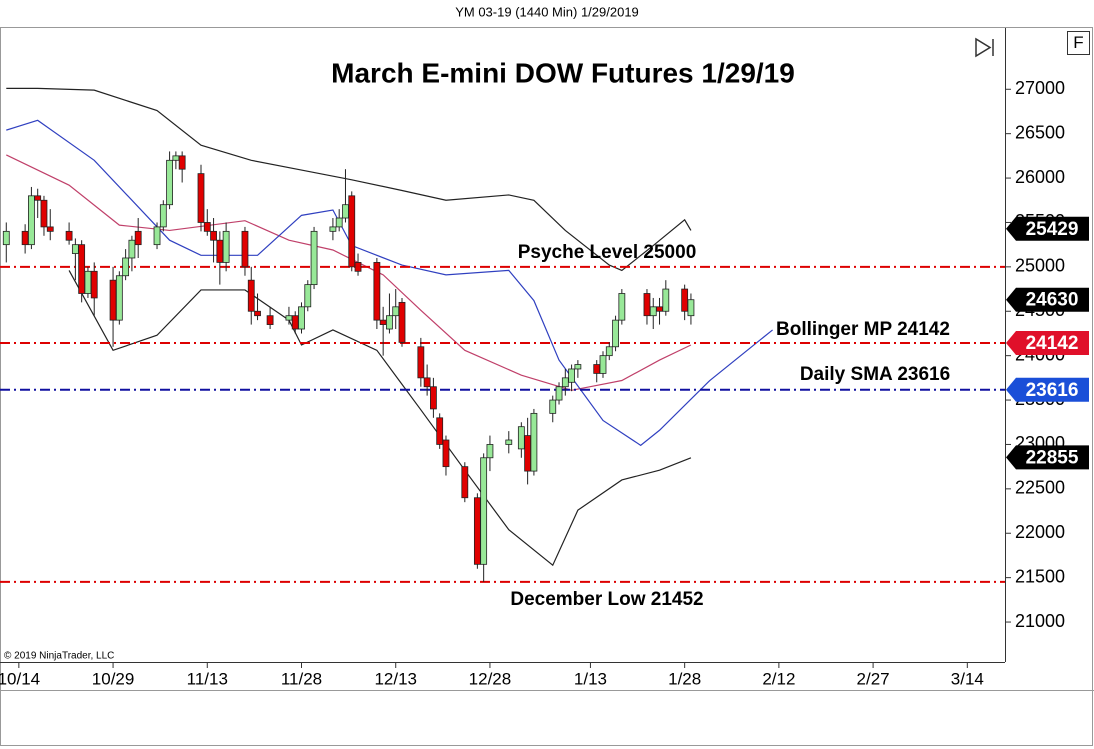 The image size is (1094, 749). I want to click on header: YM 03-19 (1440 Min) 1/29/2019, so click(547, 11).